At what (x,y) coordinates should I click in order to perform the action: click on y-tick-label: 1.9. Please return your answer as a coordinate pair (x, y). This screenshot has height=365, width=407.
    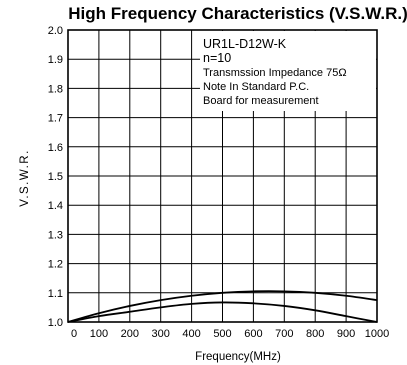
    Looking at the image, I should click on (55, 60).